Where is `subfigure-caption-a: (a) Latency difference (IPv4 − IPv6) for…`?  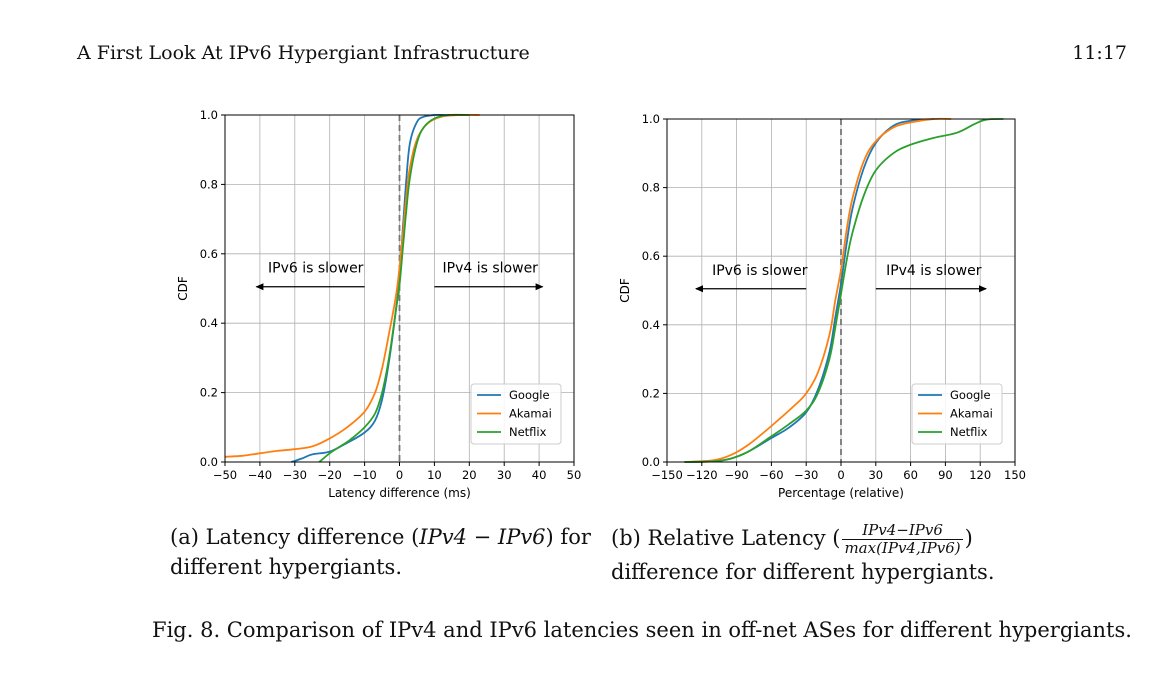
subfigure-caption-a: (a) Latency difference (IPv4 − IPv6) for… is located at coordinates (382, 552).